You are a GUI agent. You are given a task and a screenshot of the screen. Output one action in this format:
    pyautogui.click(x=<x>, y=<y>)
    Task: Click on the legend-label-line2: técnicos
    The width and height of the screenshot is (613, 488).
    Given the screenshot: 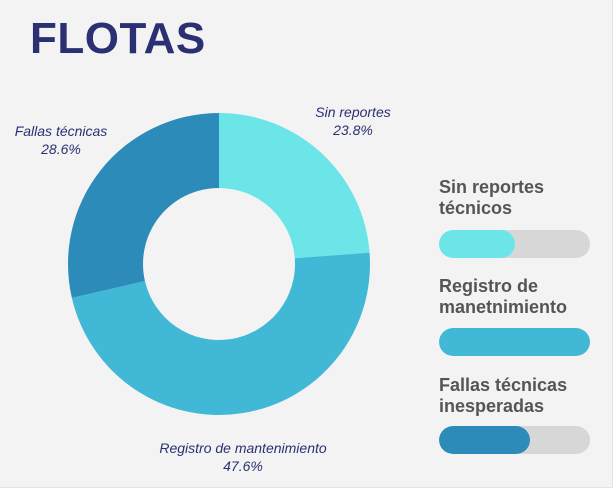 What is the action you would take?
    pyautogui.click(x=476, y=208)
    